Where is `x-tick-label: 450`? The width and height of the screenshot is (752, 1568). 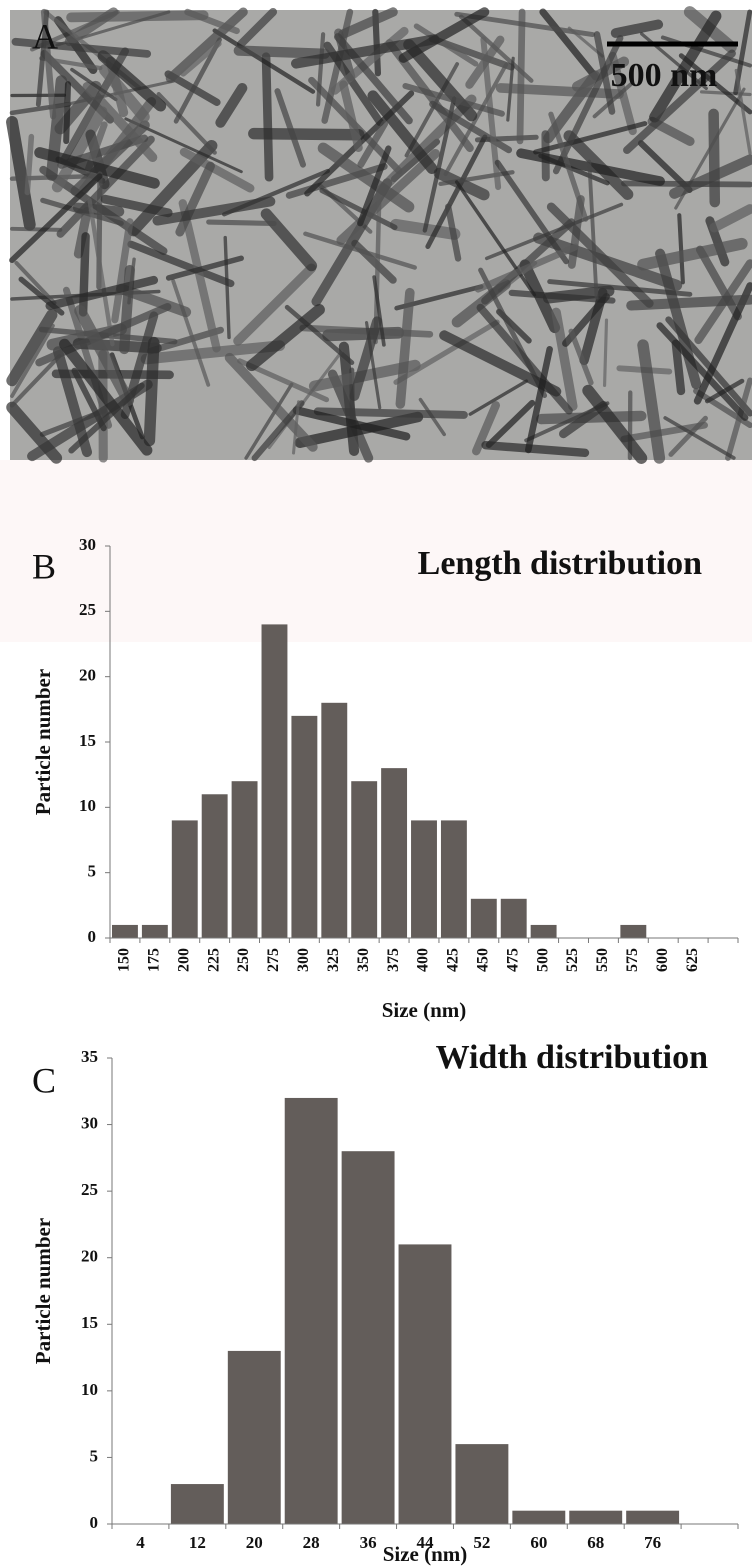 x-tick-label: 450 is located at coordinates (482, 960).